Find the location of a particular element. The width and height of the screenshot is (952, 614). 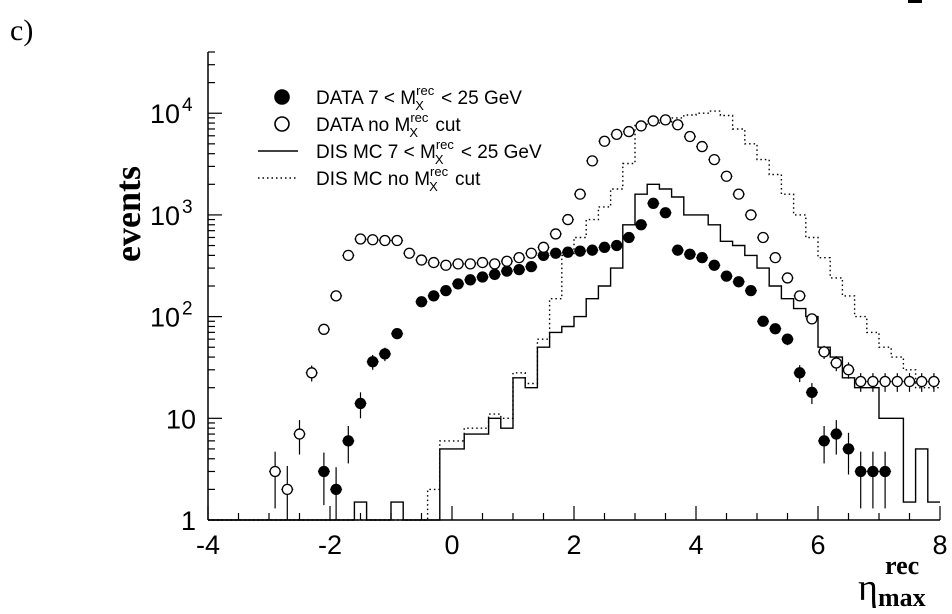

x-axis-label-sup: rec is located at coordinates (902, 565).